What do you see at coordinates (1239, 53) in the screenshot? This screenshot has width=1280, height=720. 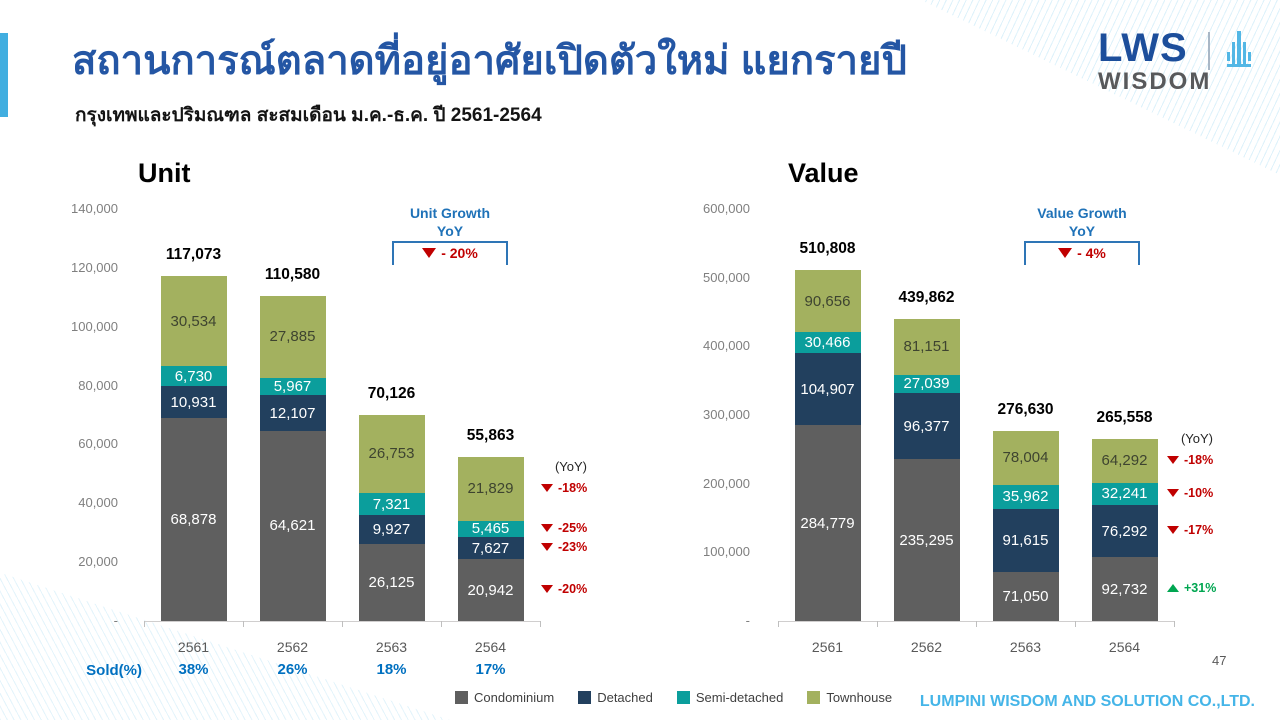 I see `building-spire-icon` at bounding box center [1239, 53].